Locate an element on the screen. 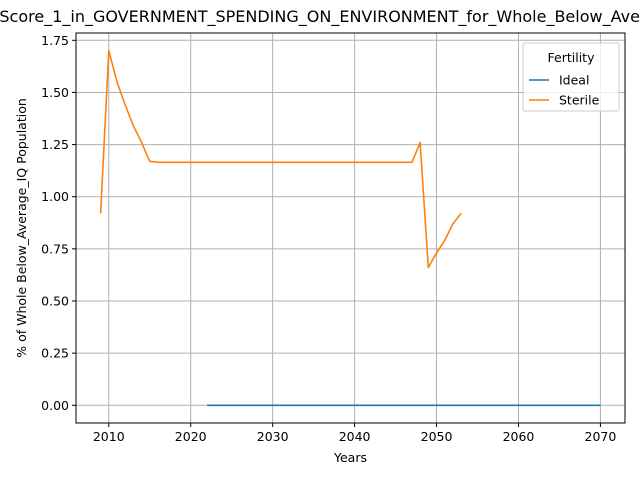 The height and width of the screenshot is (480, 640). y-tick-label: 0.00 is located at coordinates (55, 405).